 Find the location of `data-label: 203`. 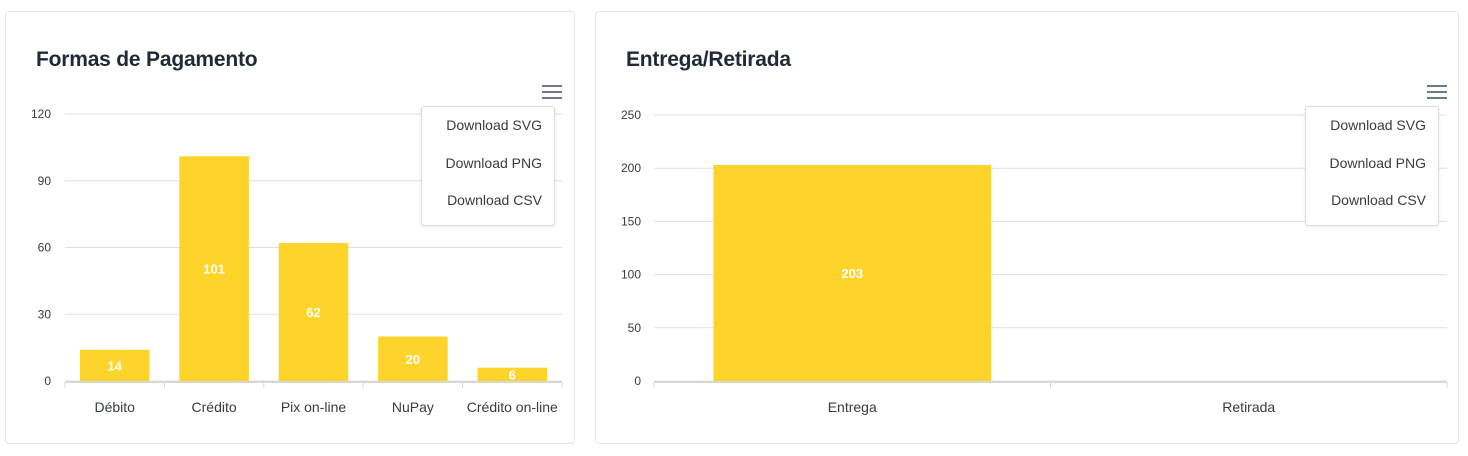

data-label: 203 is located at coordinates (852, 273).